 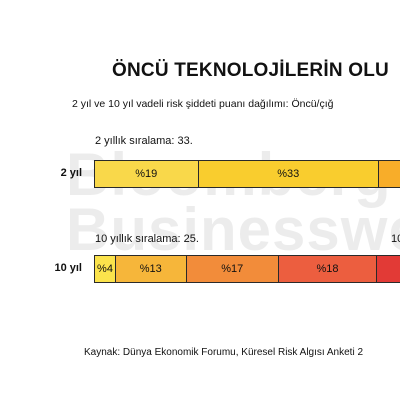 I want to click on bar-segment-0-0: %19, so click(x=146, y=174).